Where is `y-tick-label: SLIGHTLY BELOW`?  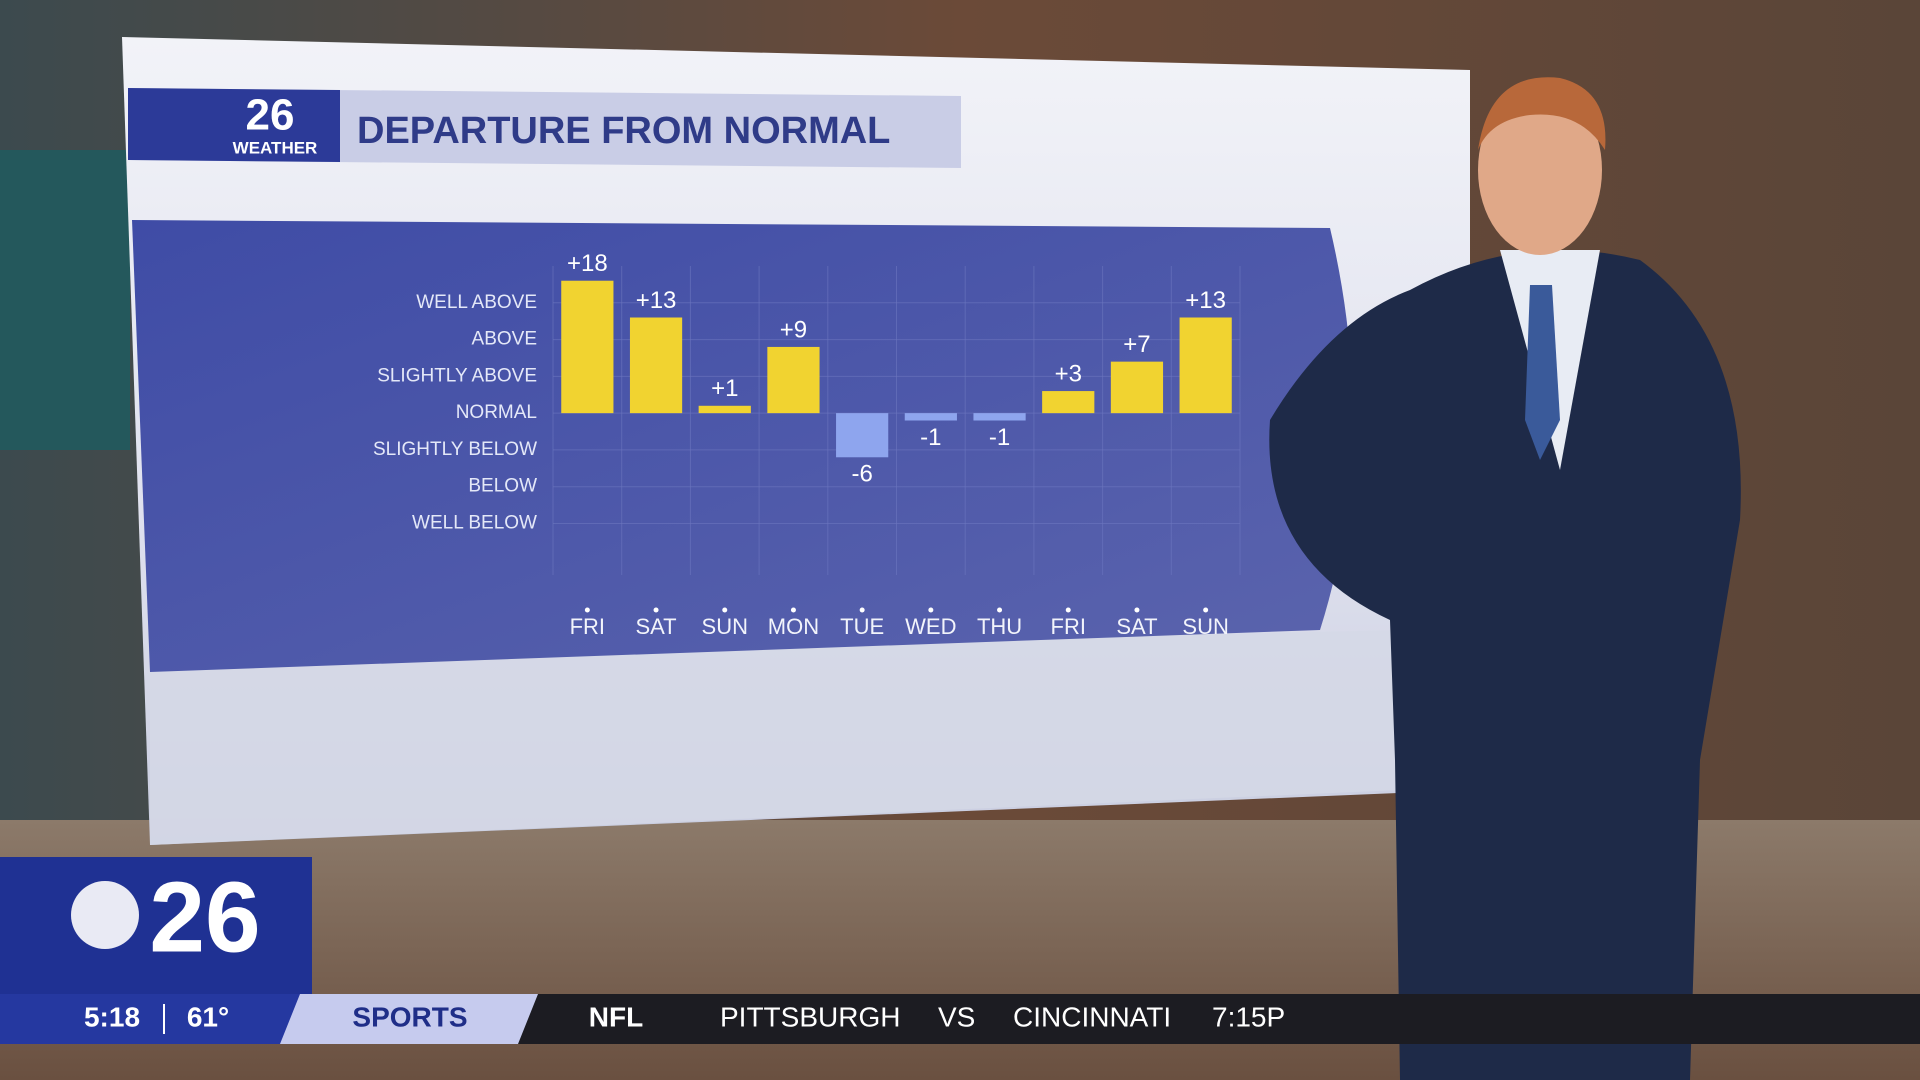 y-tick-label: SLIGHTLY BELOW is located at coordinates (455, 449).